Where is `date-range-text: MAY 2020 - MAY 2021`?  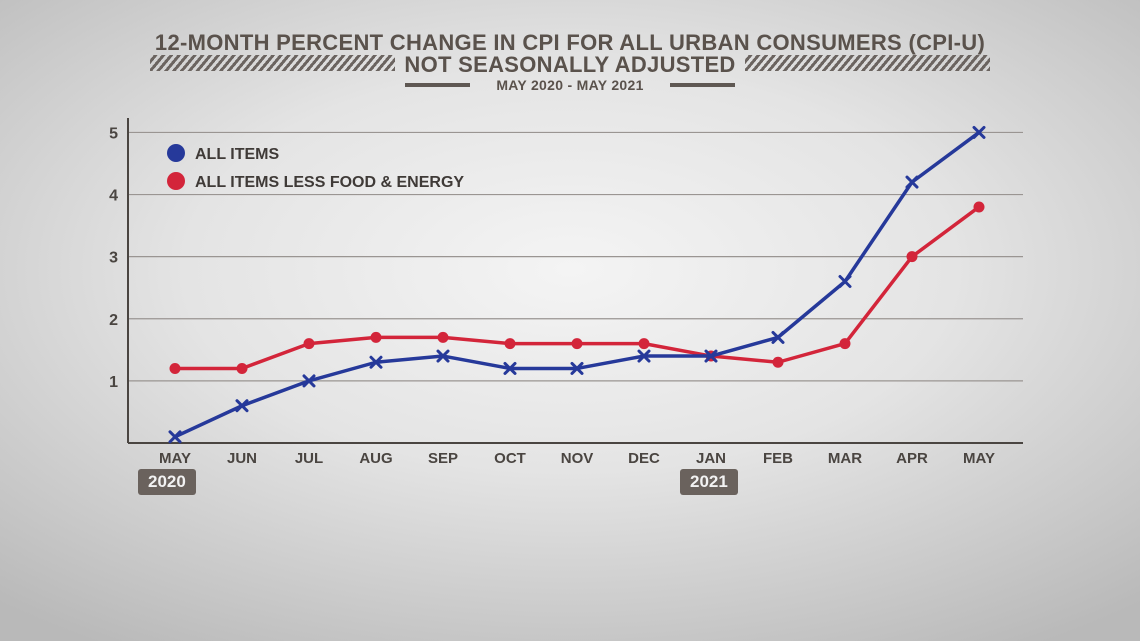
date-range-text: MAY 2020 - MAY 2021 is located at coordinates (570, 85).